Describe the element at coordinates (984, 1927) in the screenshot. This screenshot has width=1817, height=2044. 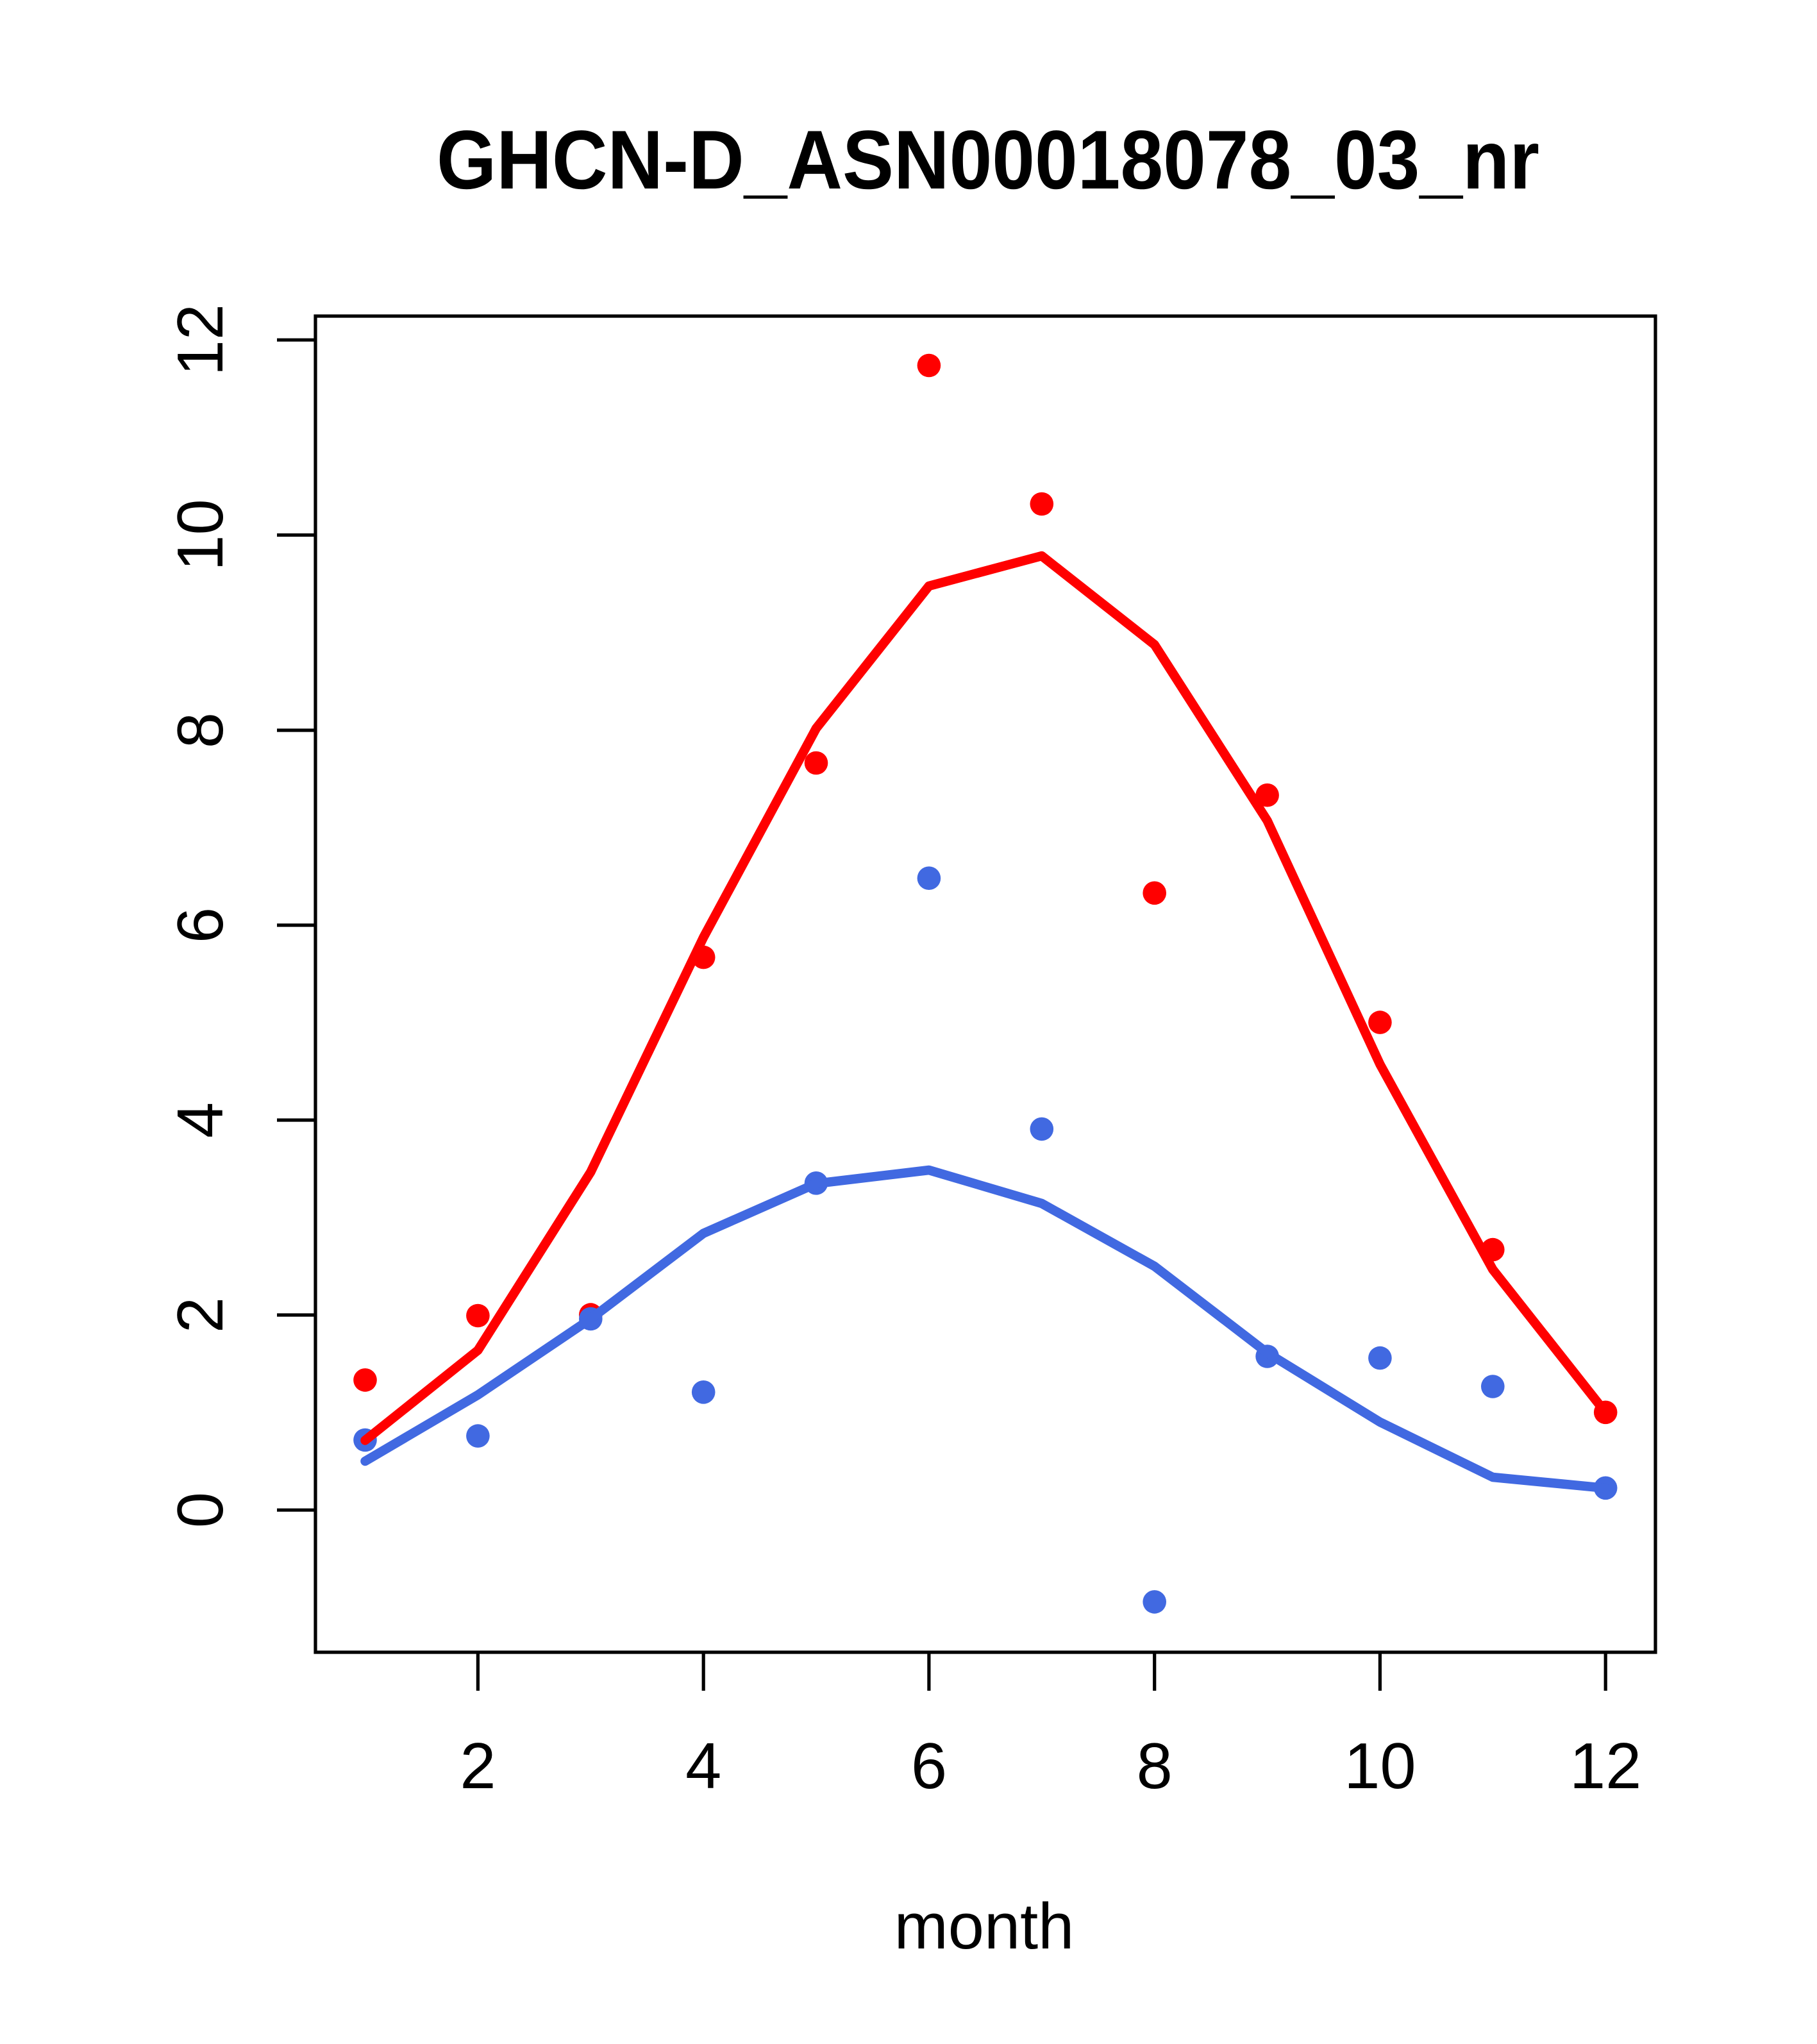
I see `svg-text: month` at that location.